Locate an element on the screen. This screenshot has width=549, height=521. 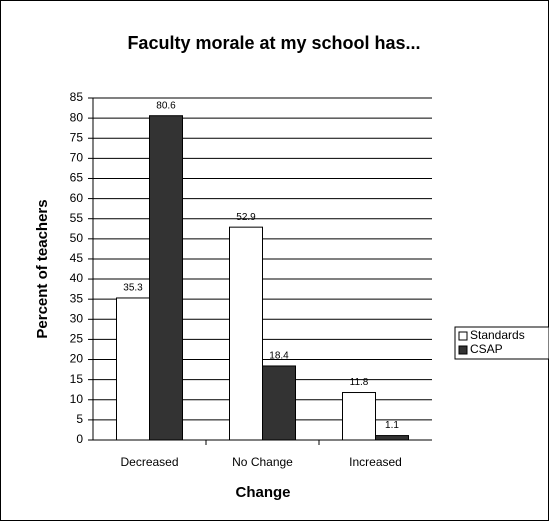
x-tick-label: Decreased is located at coordinates (149, 462).